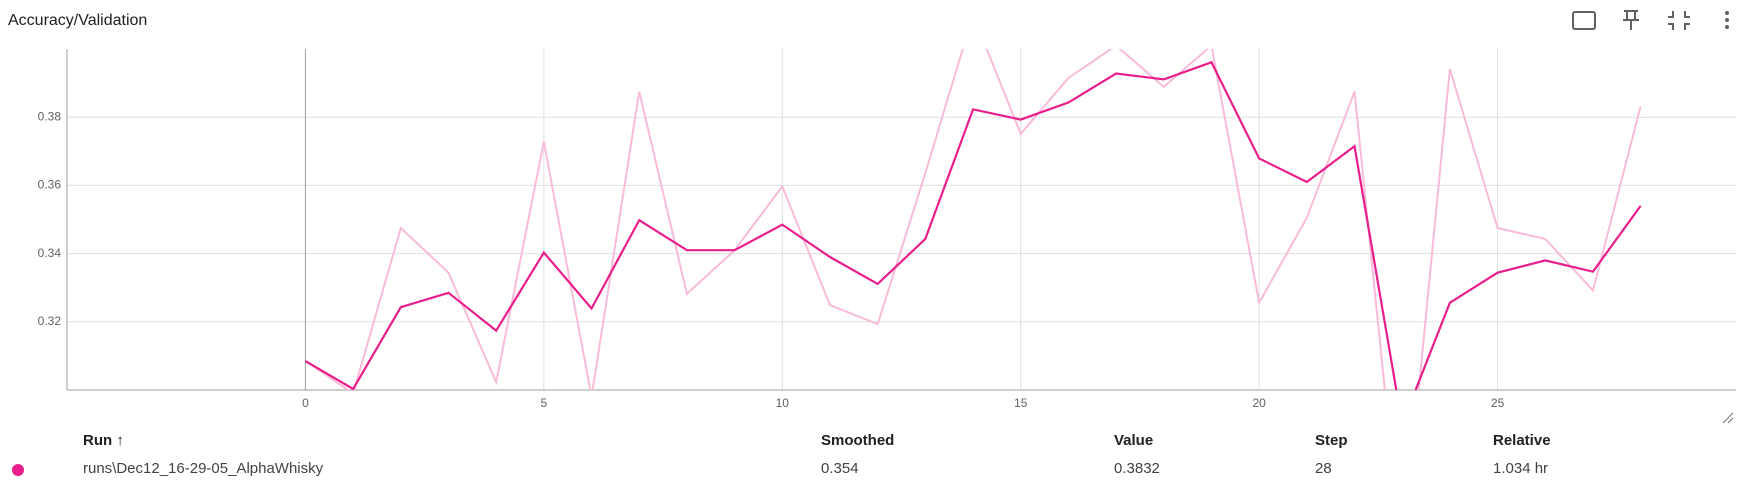 The width and height of the screenshot is (1749, 499). What do you see at coordinates (1331, 440) in the screenshot?
I see `column-header: Step` at bounding box center [1331, 440].